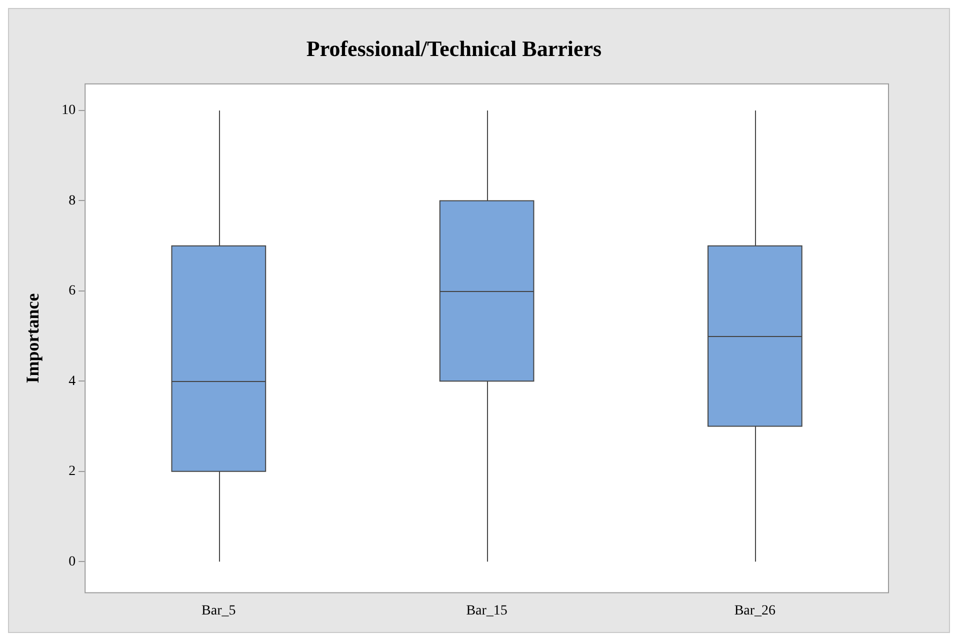 The image size is (958, 641). What do you see at coordinates (69, 110) in the screenshot?
I see `y-tick-label: 10` at bounding box center [69, 110].